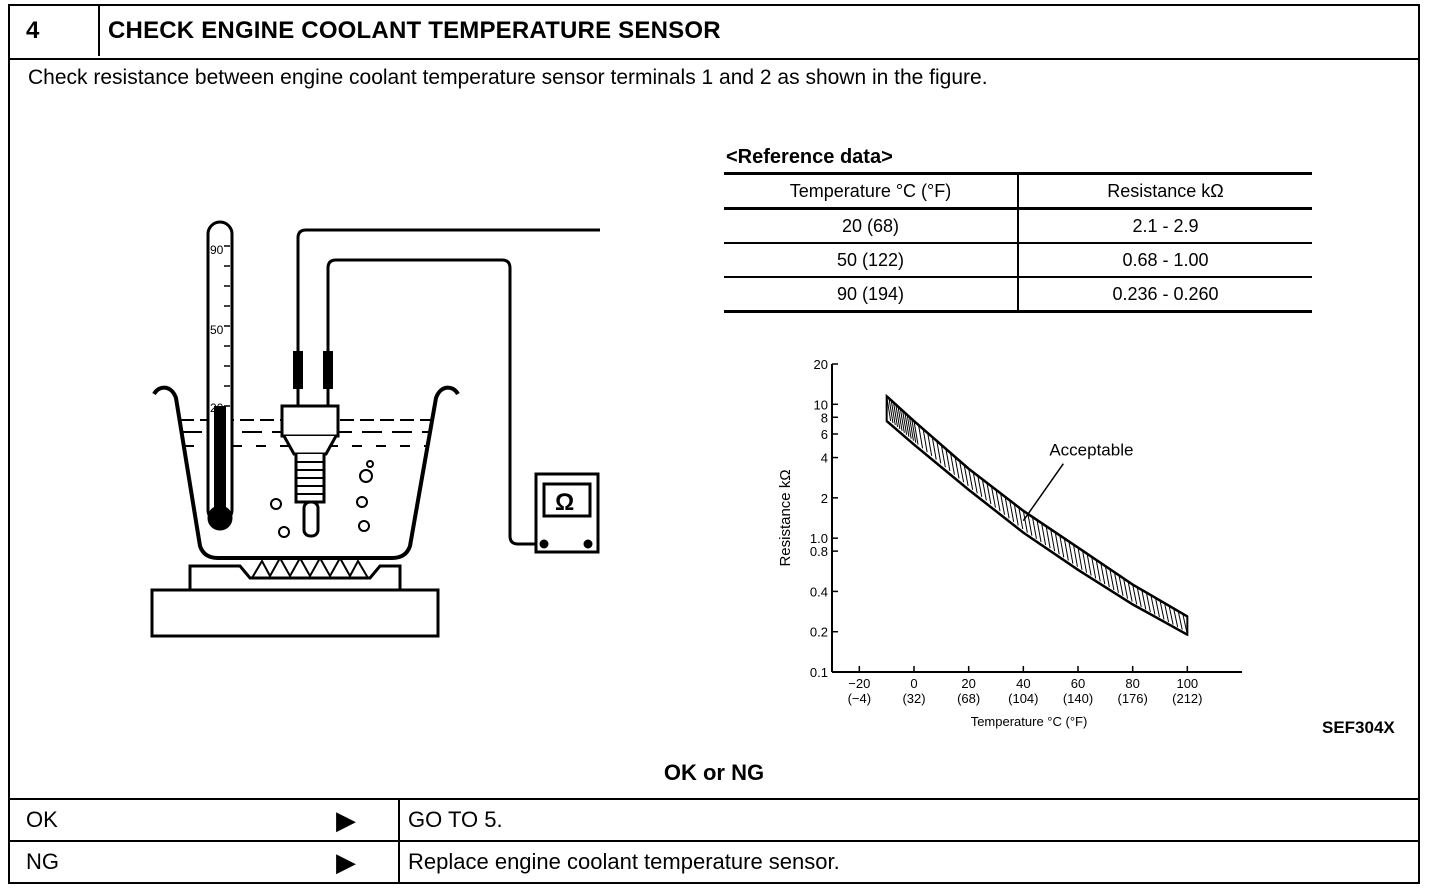 The width and height of the screenshot is (1456, 892). What do you see at coordinates (871, 225) in the screenshot?
I see `temperature-cell: 20 (68)` at bounding box center [871, 225].